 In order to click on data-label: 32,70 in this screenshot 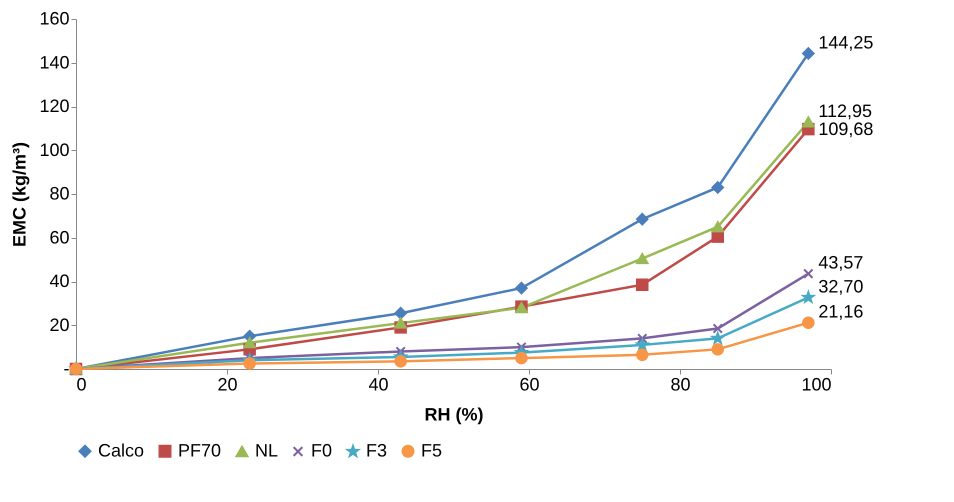, I will do `click(841, 286)`.